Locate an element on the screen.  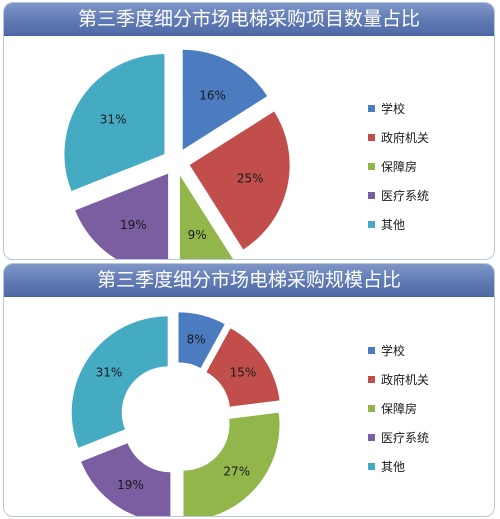
data-label: 8% is located at coordinates (196, 340).